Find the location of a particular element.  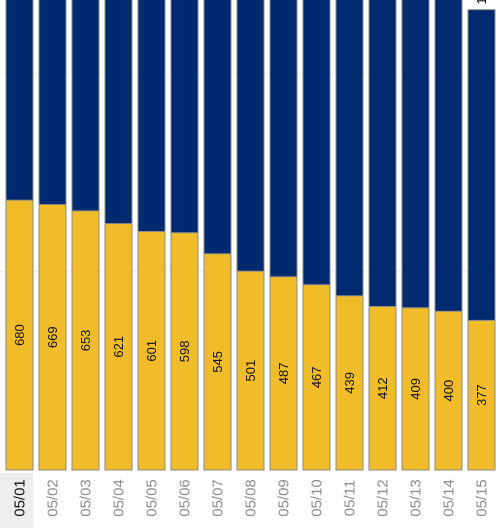

bar-lower-label: 653 is located at coordinates (85, 341).